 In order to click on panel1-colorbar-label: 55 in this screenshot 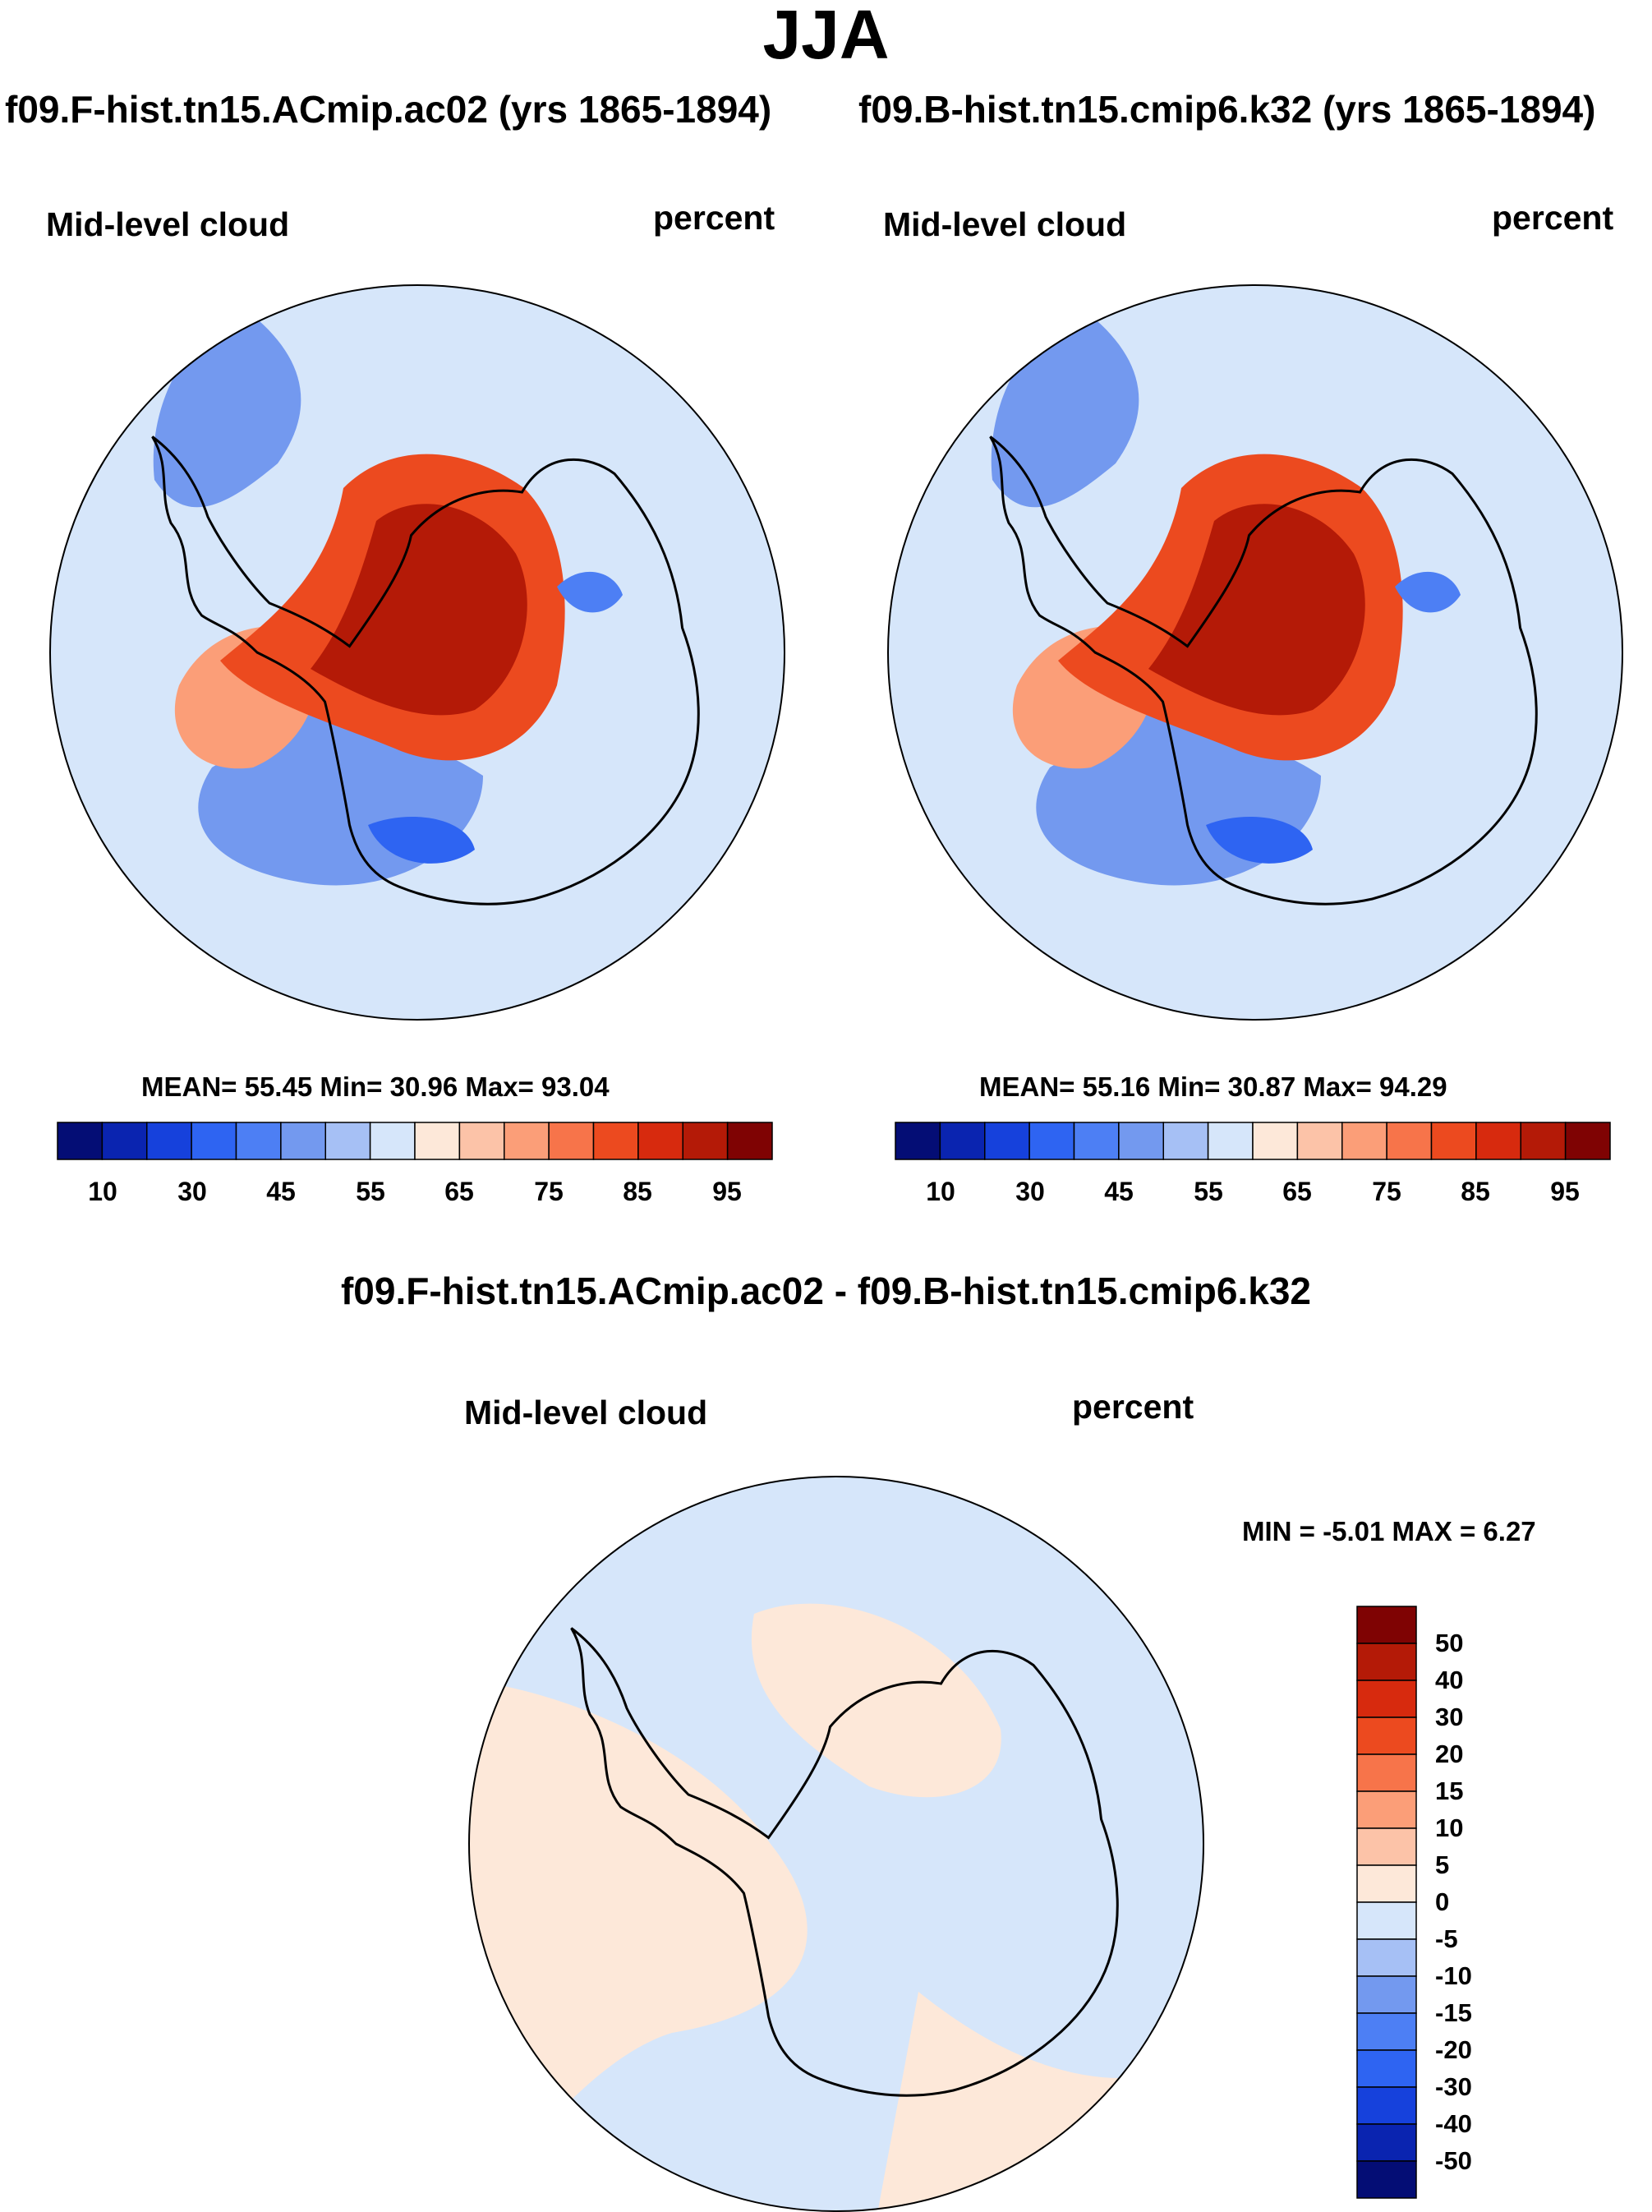, I will do `click(371, 1191)`.